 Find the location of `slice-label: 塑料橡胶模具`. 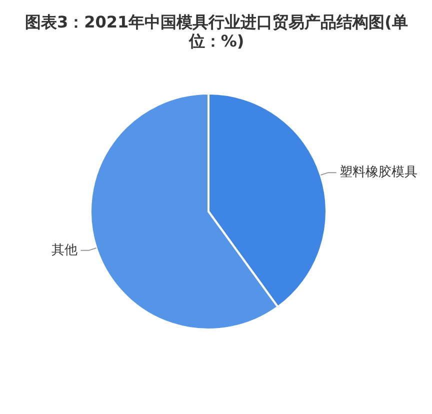

slice-label: 塑料橡胶模具 is located at coordinates (378, 172).